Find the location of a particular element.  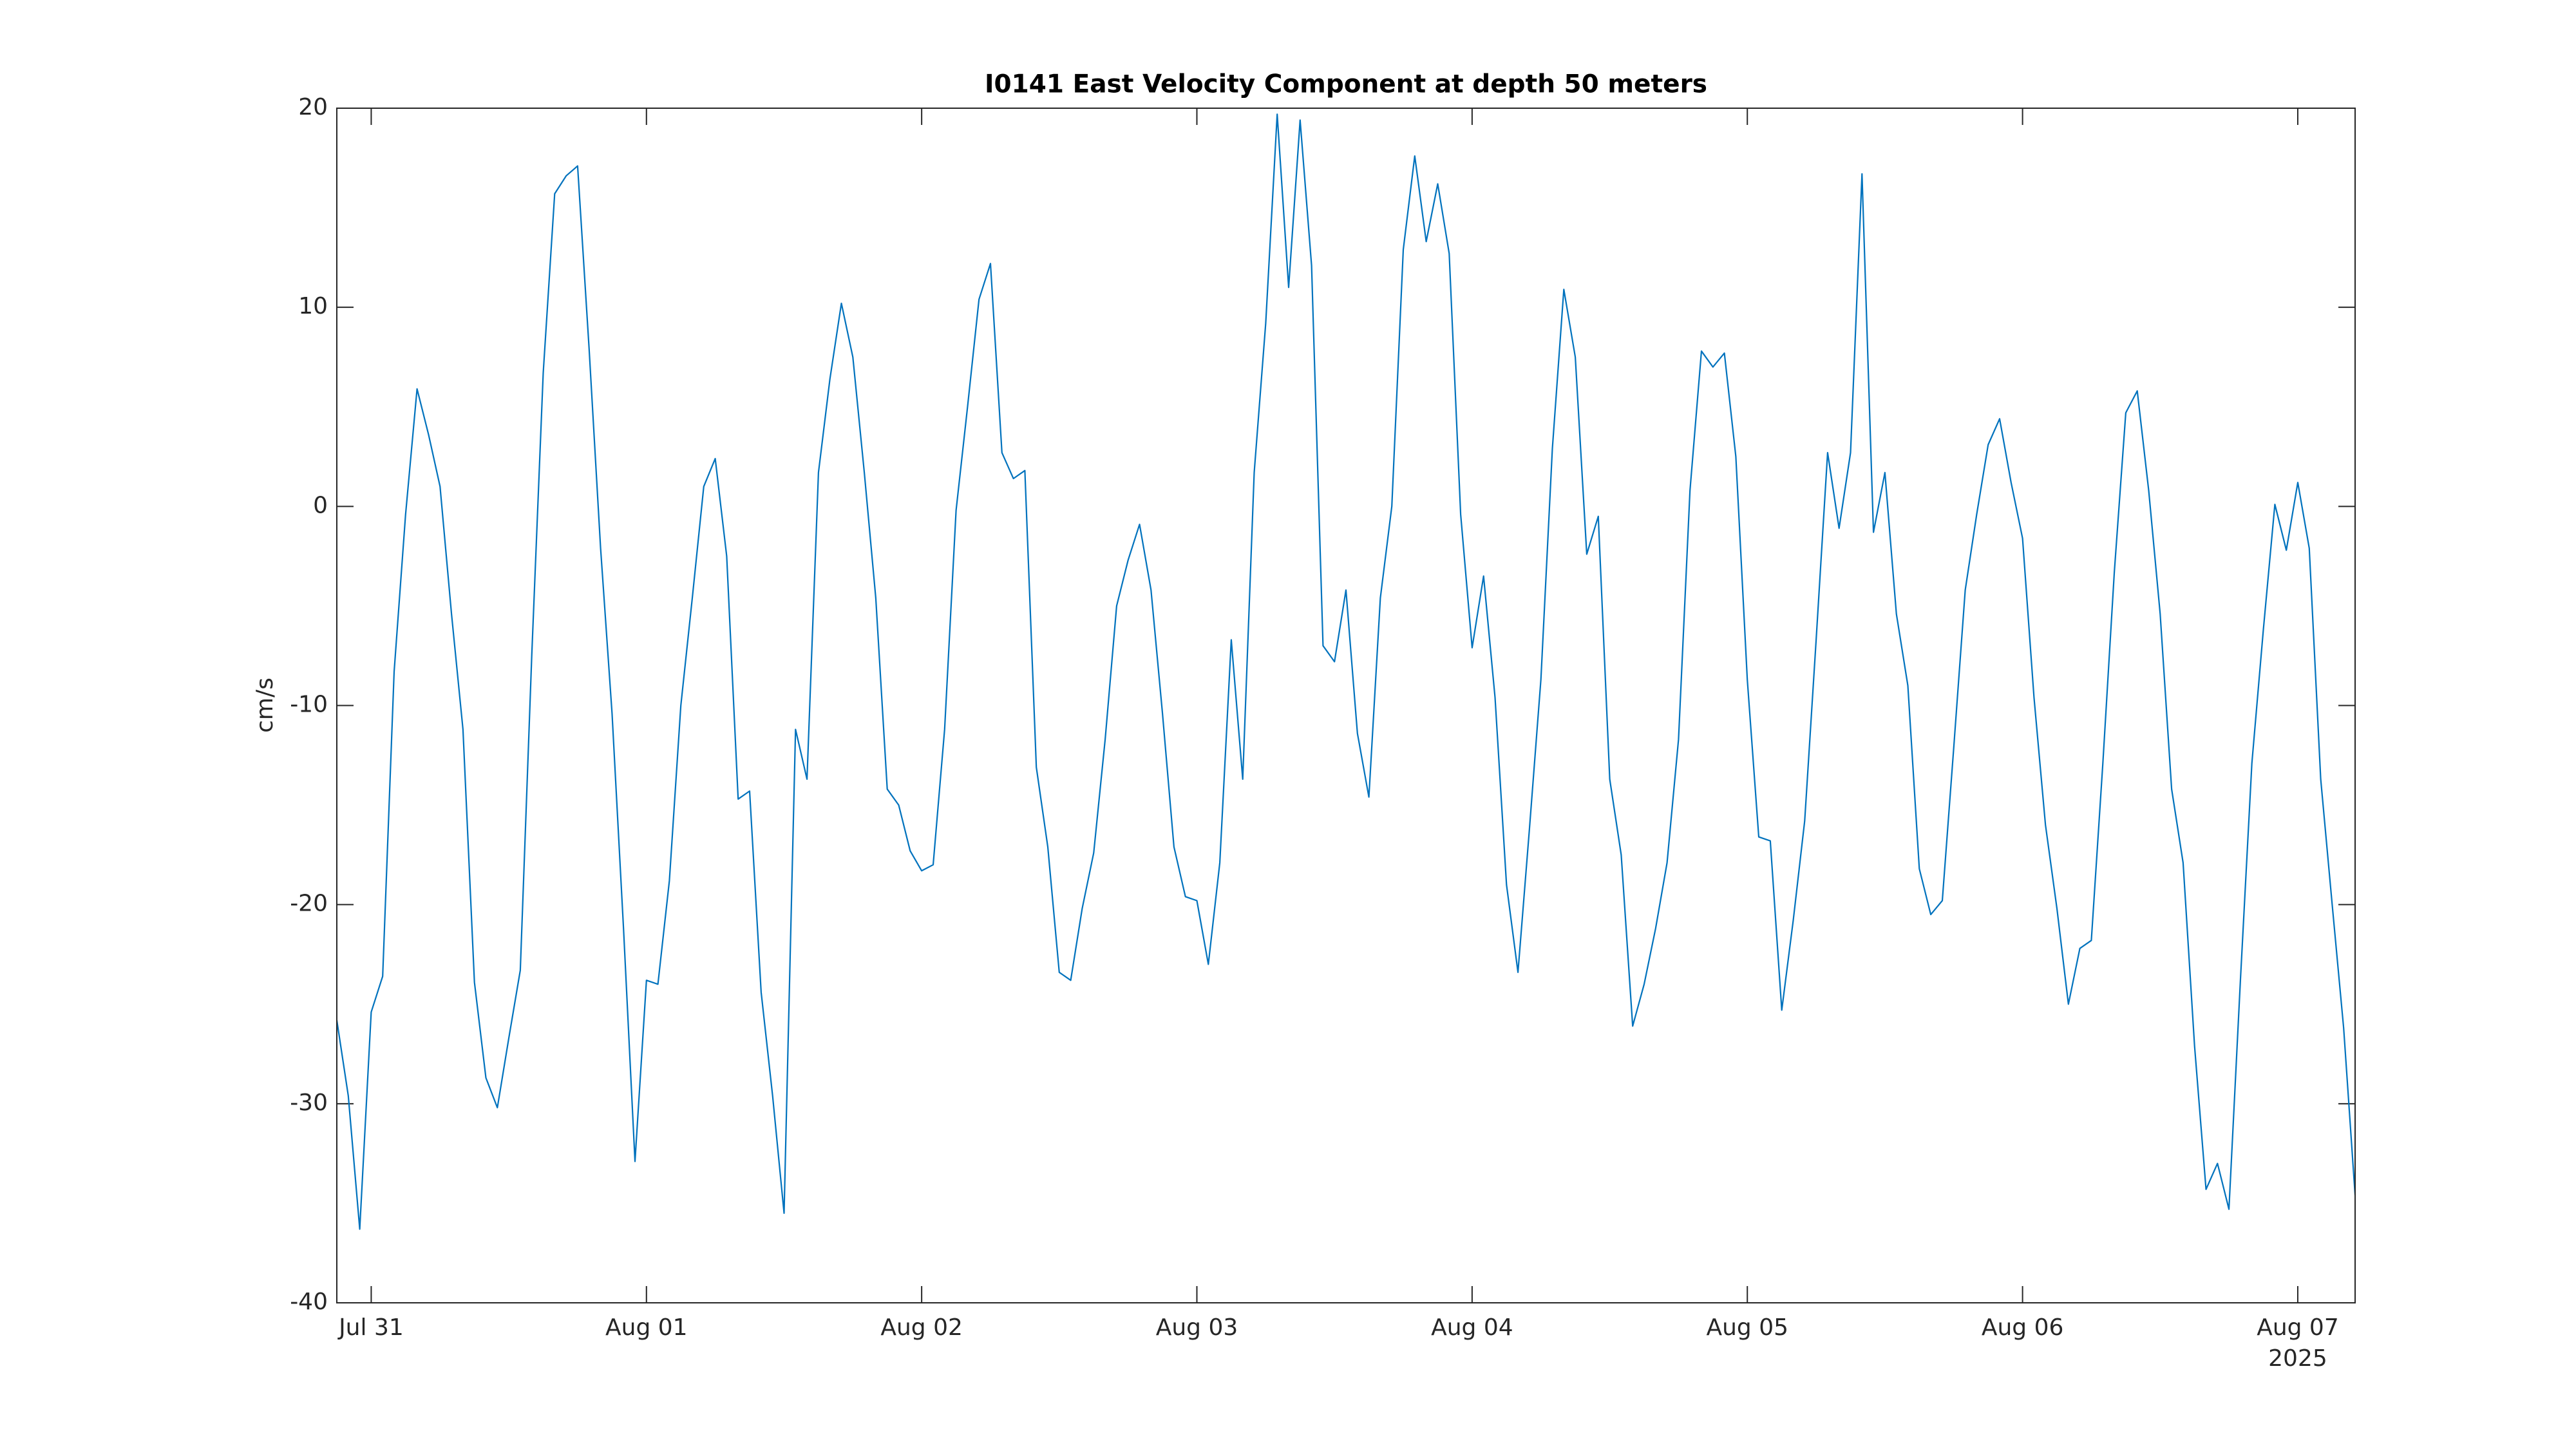

y-tick-label: 0 is located at coordinates (320, 505).